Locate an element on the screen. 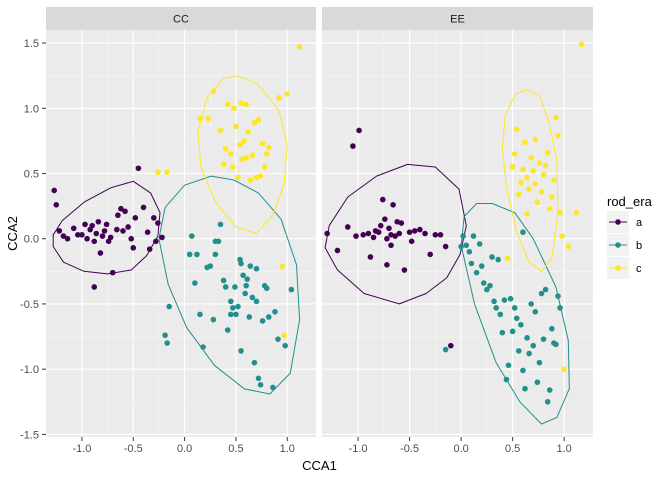  y-tick-label: 0.0 is located at coordinates (31, 240).